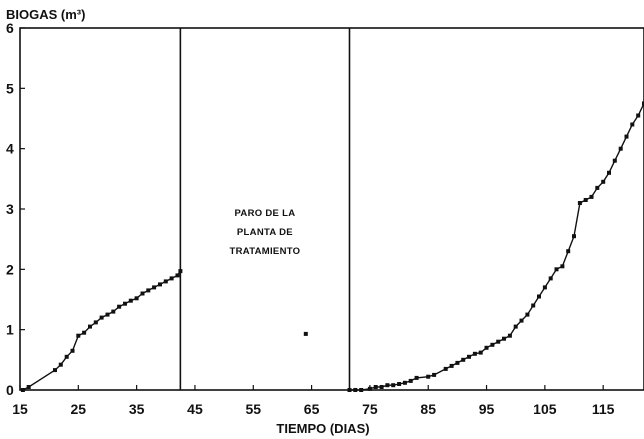 Image resolution: width=644 pixels, height=439 pixels. Describe the element at coordinates (20, 409) in the screenshot. I see `x-tick-label-15: 15` at that location.